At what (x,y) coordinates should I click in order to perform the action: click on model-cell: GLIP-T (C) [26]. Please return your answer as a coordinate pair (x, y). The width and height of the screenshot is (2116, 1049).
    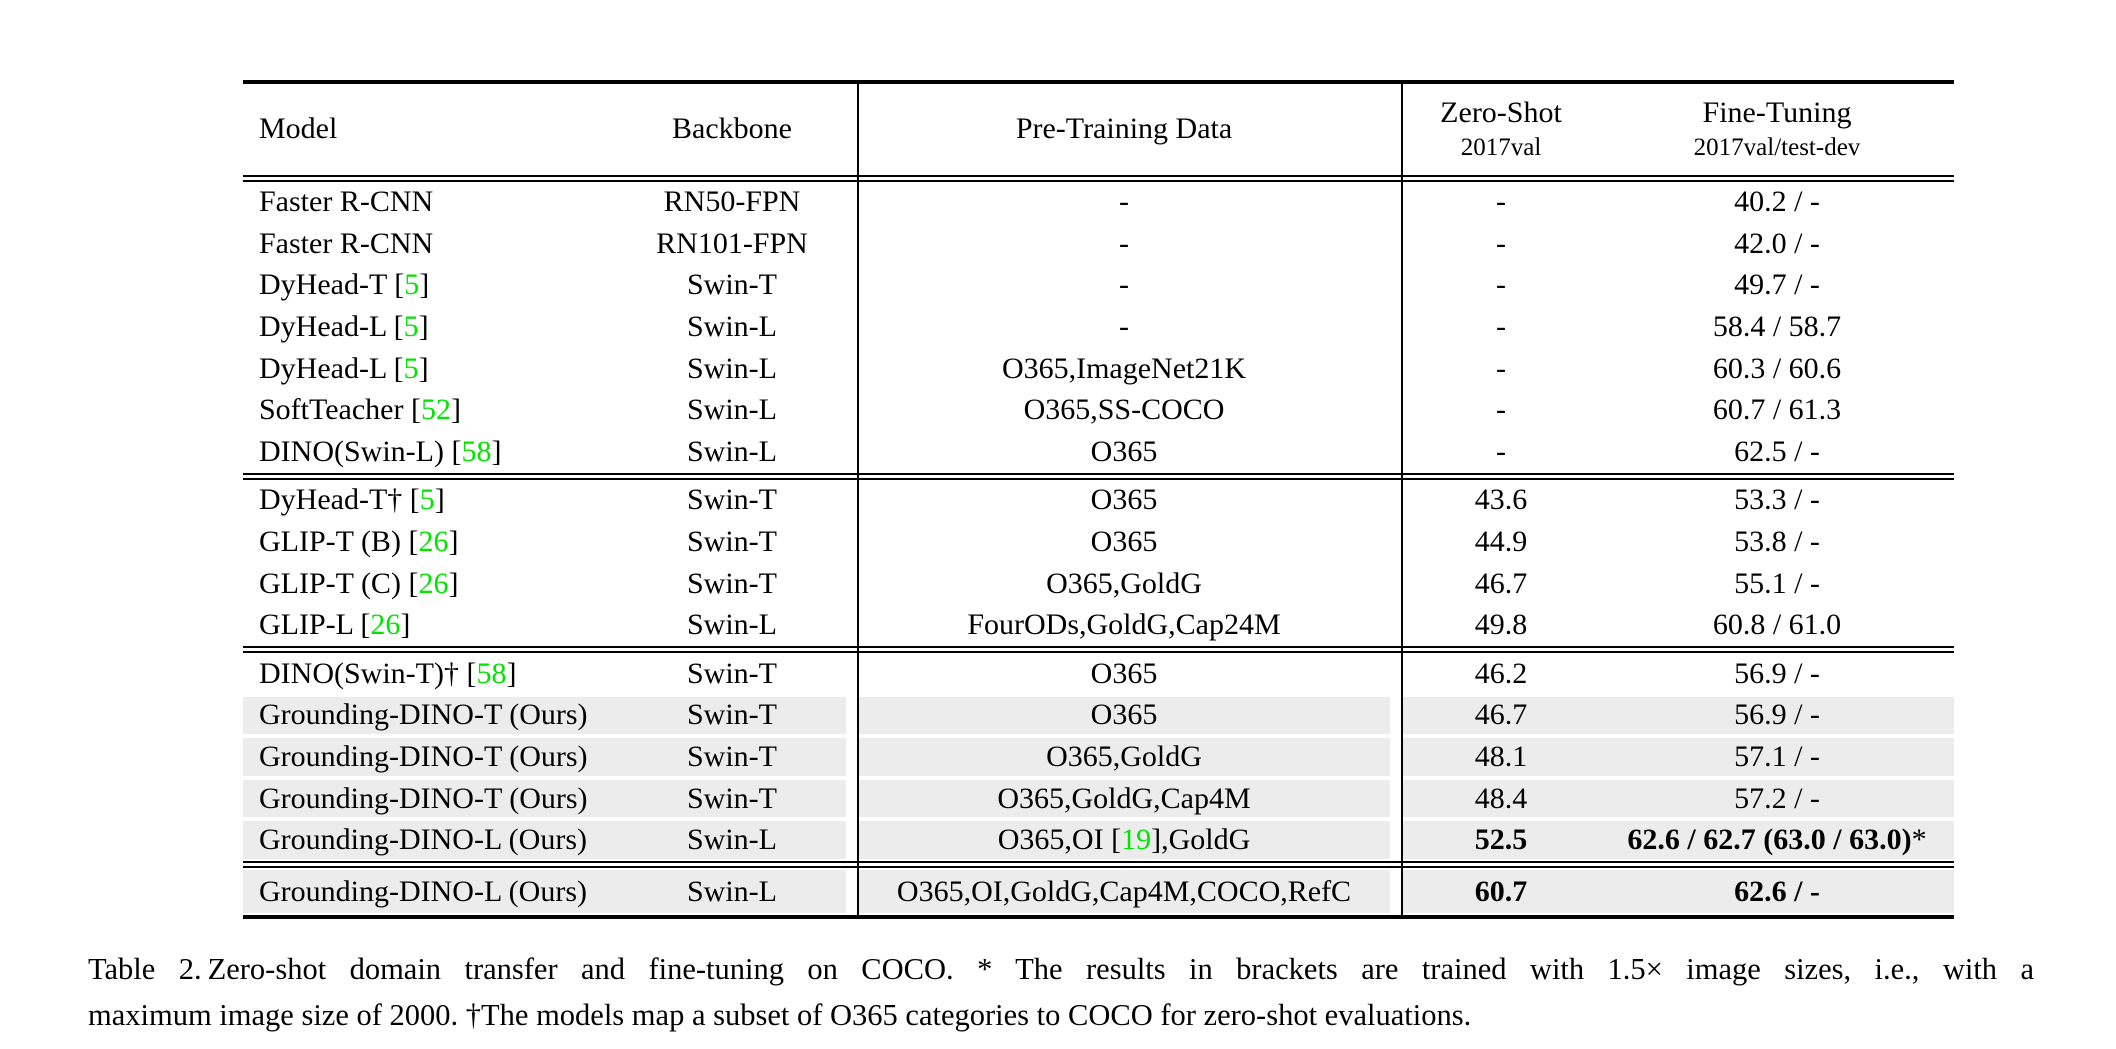
    Looking at the image, I should click on (359, 583).